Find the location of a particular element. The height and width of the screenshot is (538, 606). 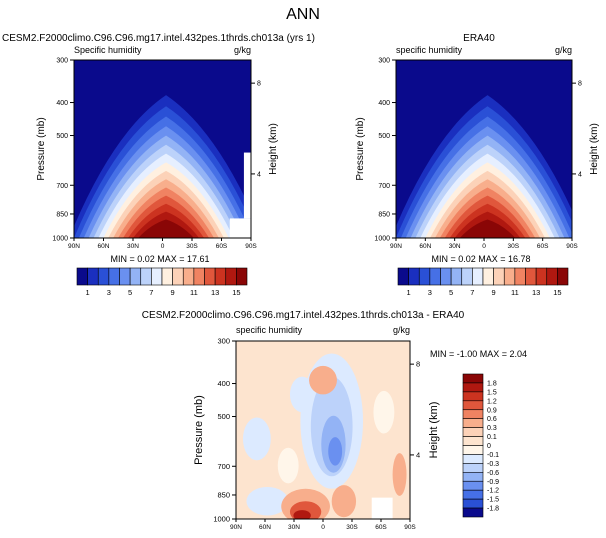

colorbar-label: 7 is located at coordinates (472, 292).